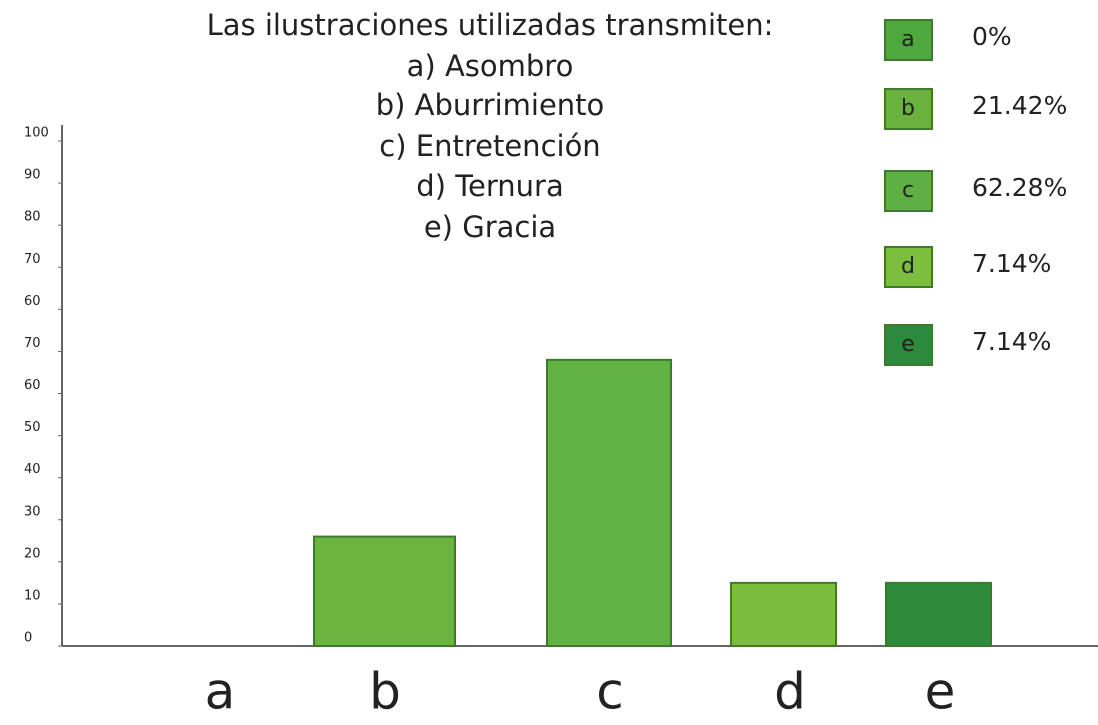 This screenshot has width=1098, height=725. What do you see at coordinates (489, 146) in the screenshot?
I see `chart-title: c) Entretención` at bounding box center [489, 146].